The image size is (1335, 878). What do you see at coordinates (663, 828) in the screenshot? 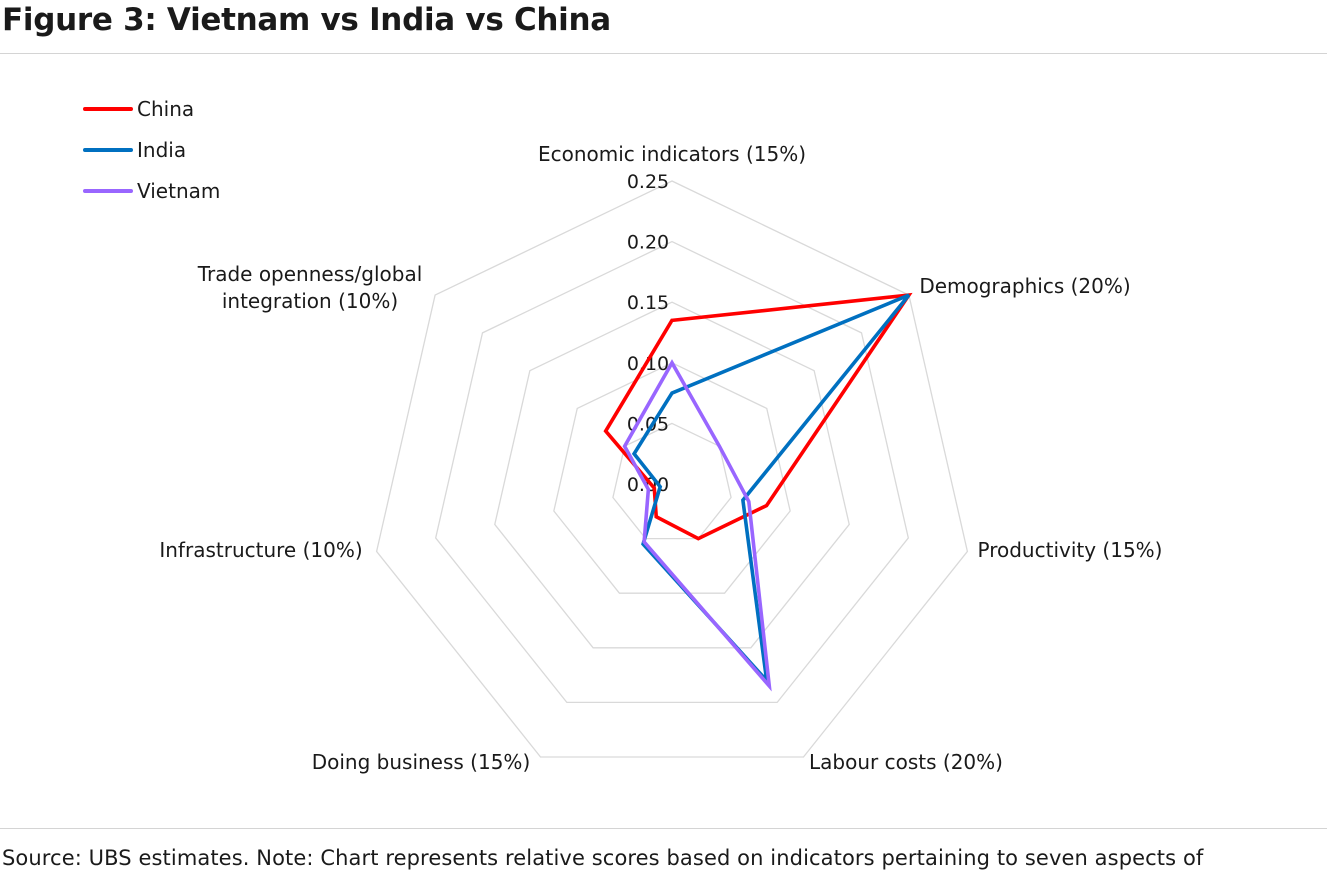
I see `source-divider` at bounding box center [663, 828].